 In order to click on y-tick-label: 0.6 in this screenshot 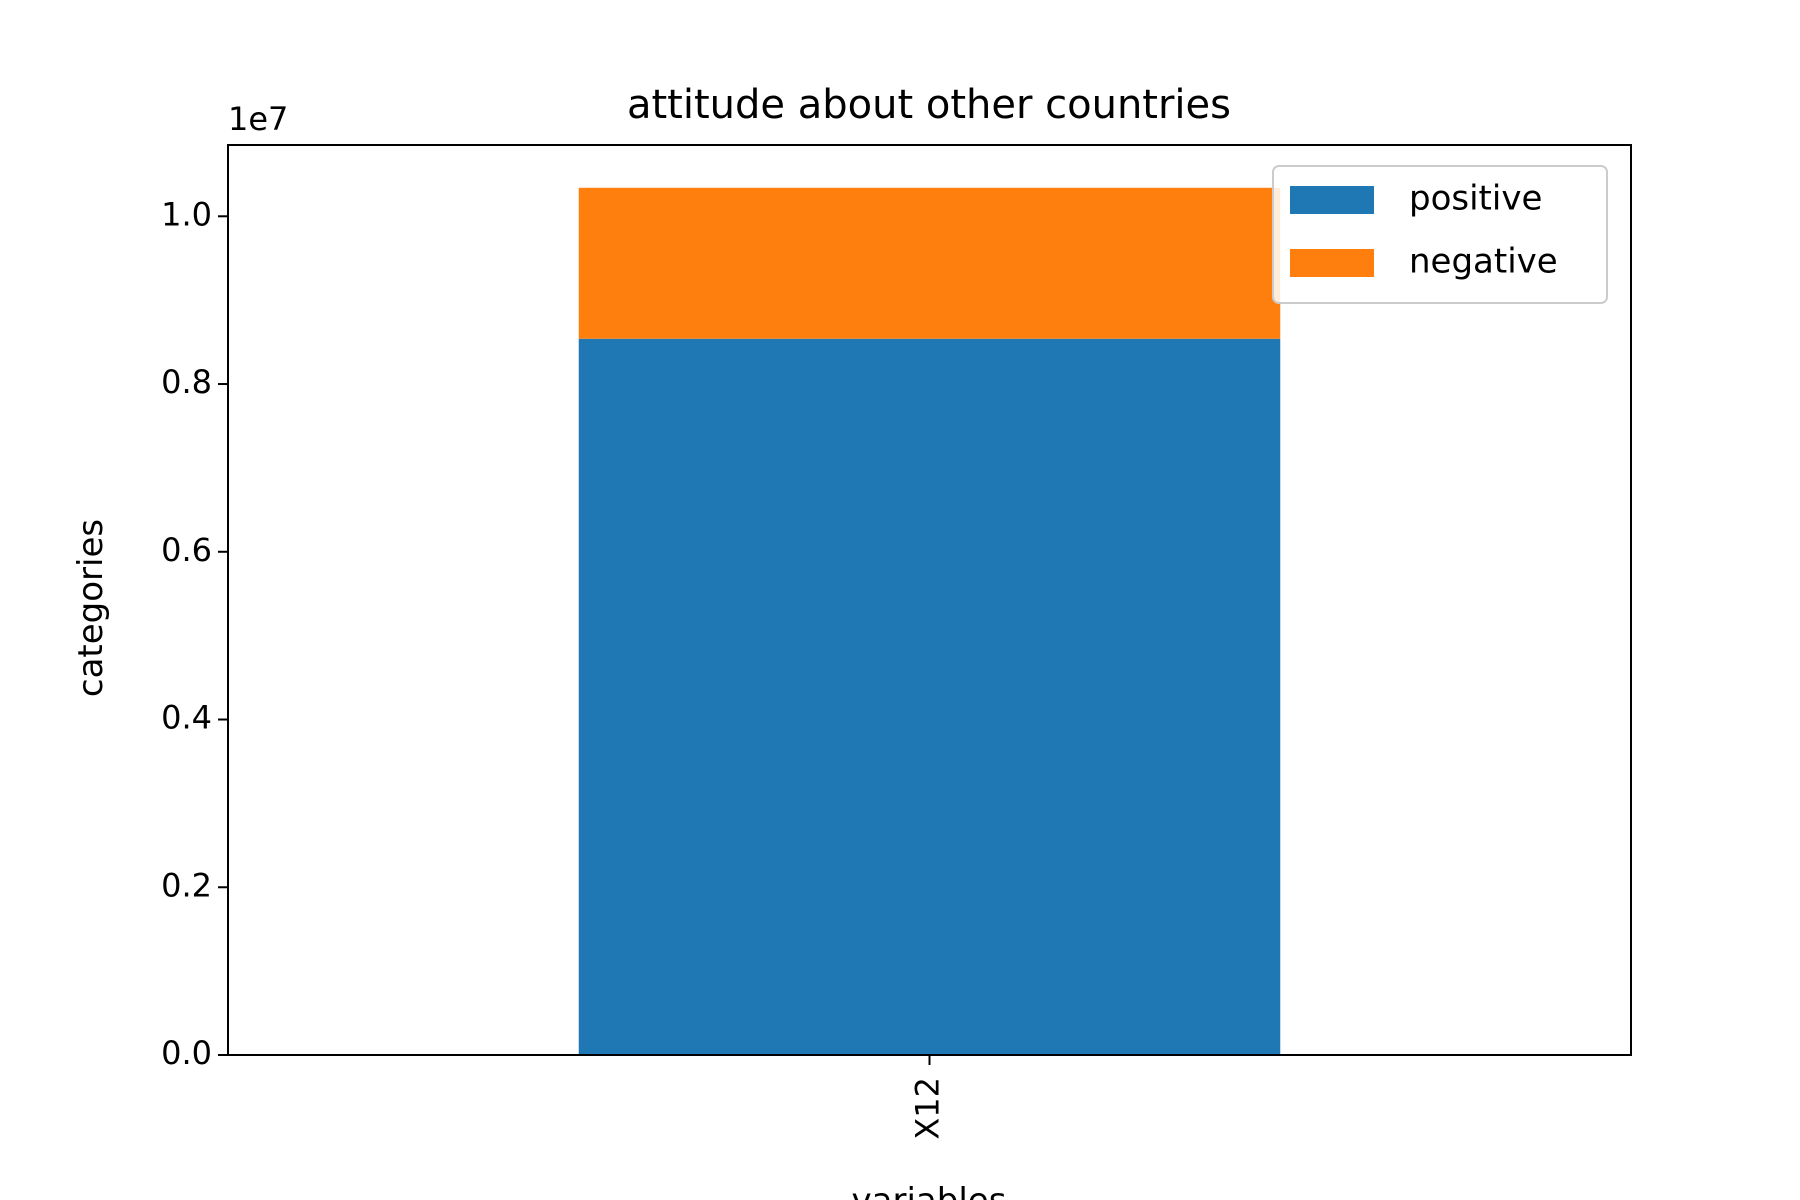, I will do `click(186, 550)`.